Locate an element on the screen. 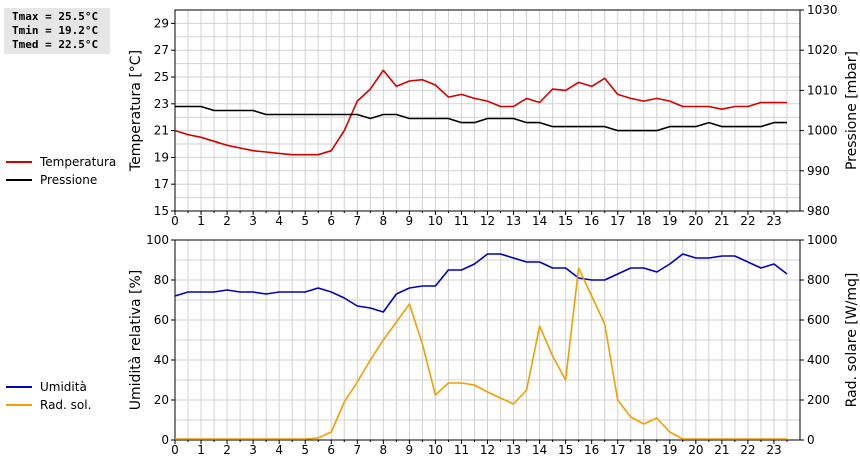 The image size is (860, 460). y2-tick-label: 200 is located at coordinates (818, 400).